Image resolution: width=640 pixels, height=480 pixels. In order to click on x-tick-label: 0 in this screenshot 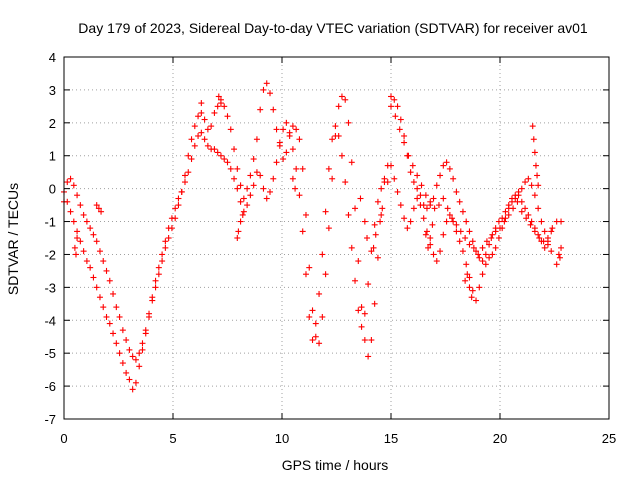, I will do `click(63, 438)`.